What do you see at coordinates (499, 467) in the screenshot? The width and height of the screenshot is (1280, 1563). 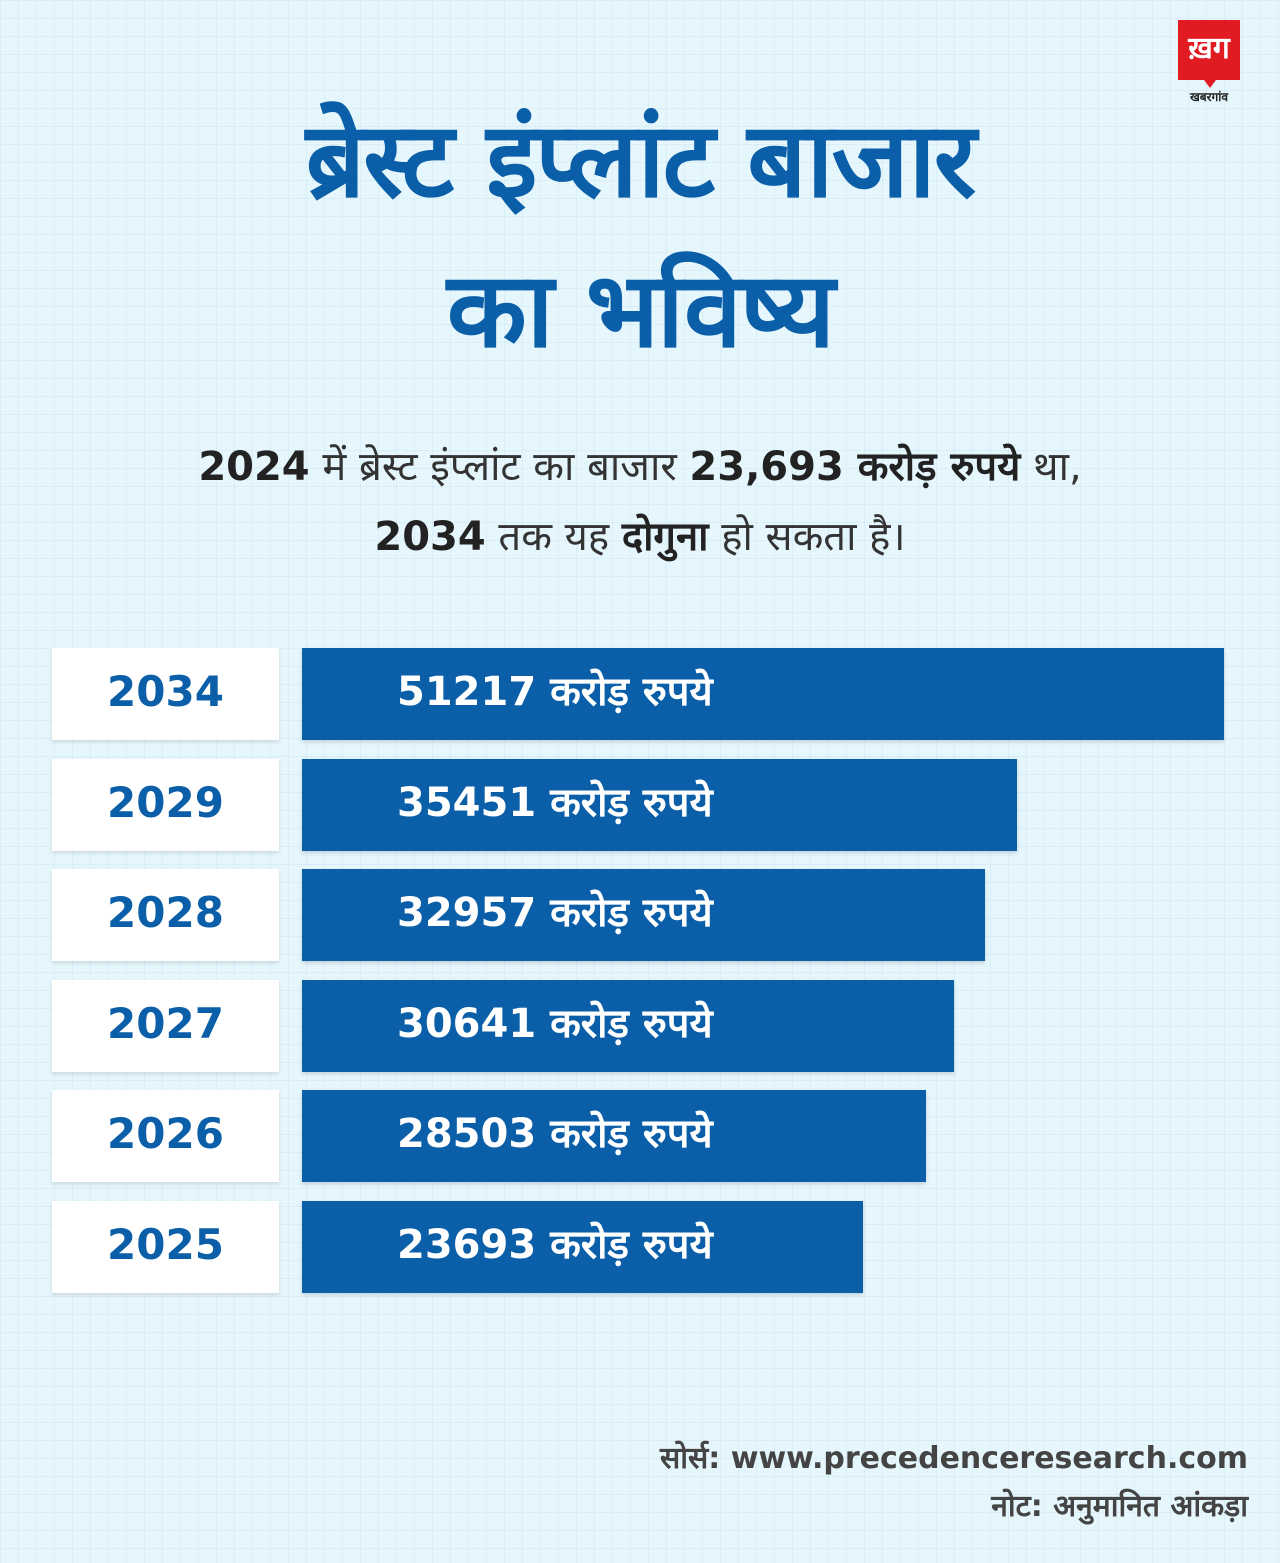 I see `subtitle-text: में ब्रेस्ट इंप्लांट का बाजार` at bounding box center [499, 467].